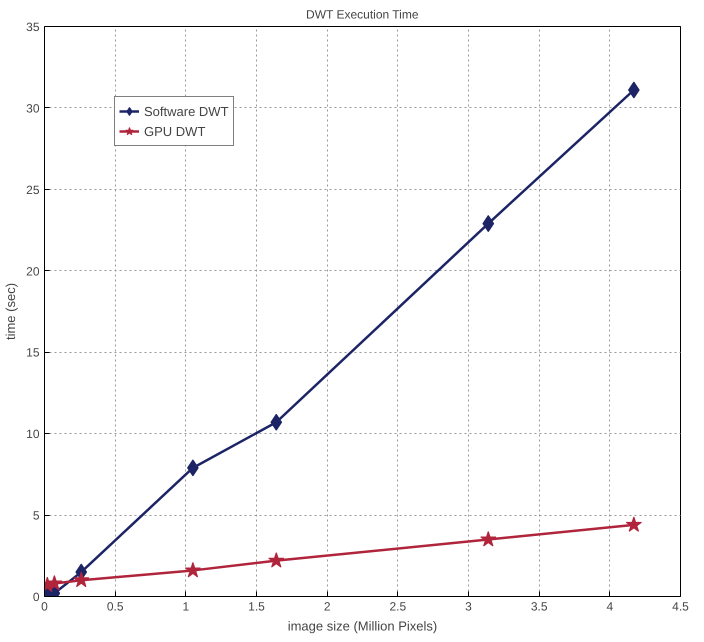 This screenshot has height=642, width=704. Describe the element at coordinates (10, 311) in the screenshot. I see `y-axis-title: time (sec)` at that location.